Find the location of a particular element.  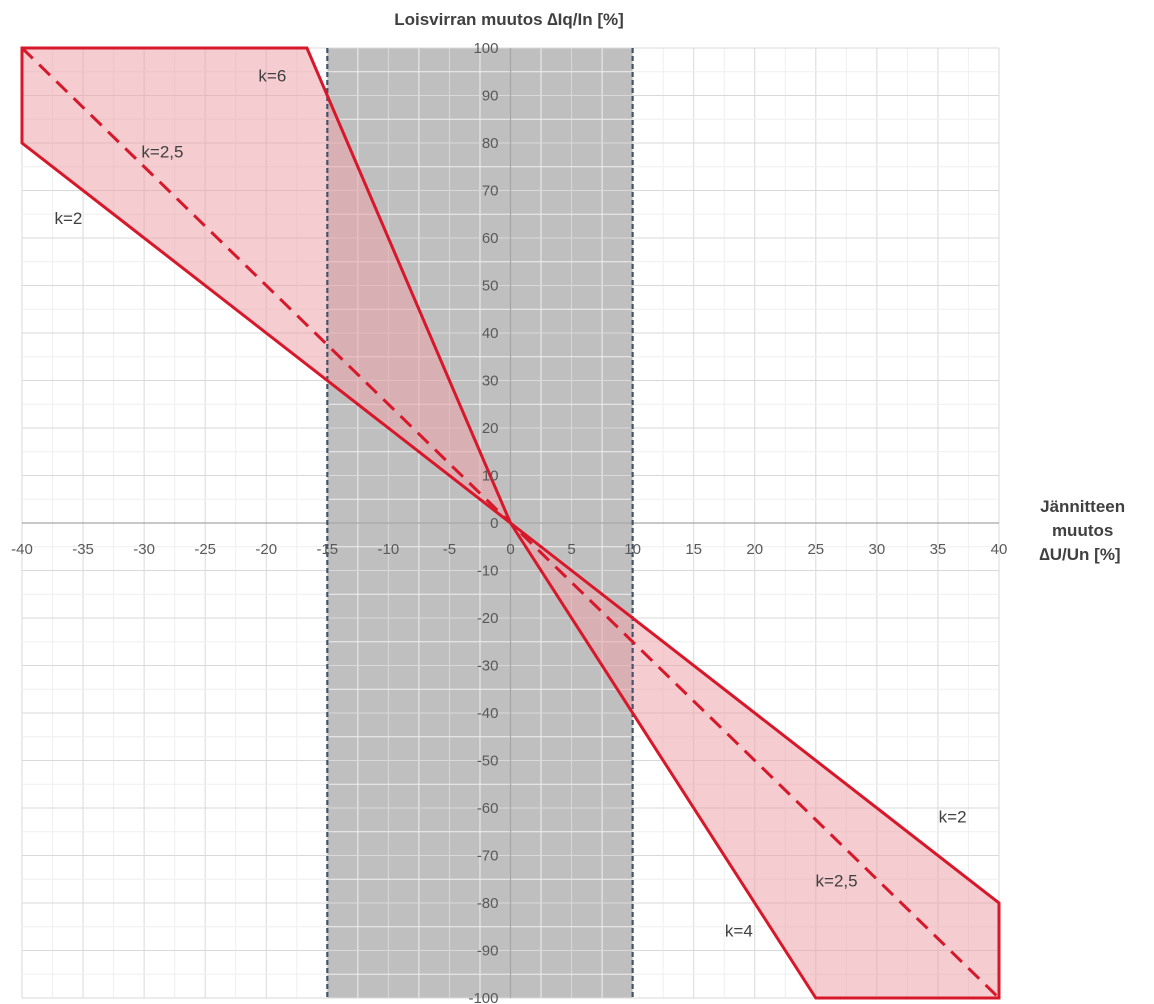

y-tick-label: 50 is located at coordinates (490, 286).